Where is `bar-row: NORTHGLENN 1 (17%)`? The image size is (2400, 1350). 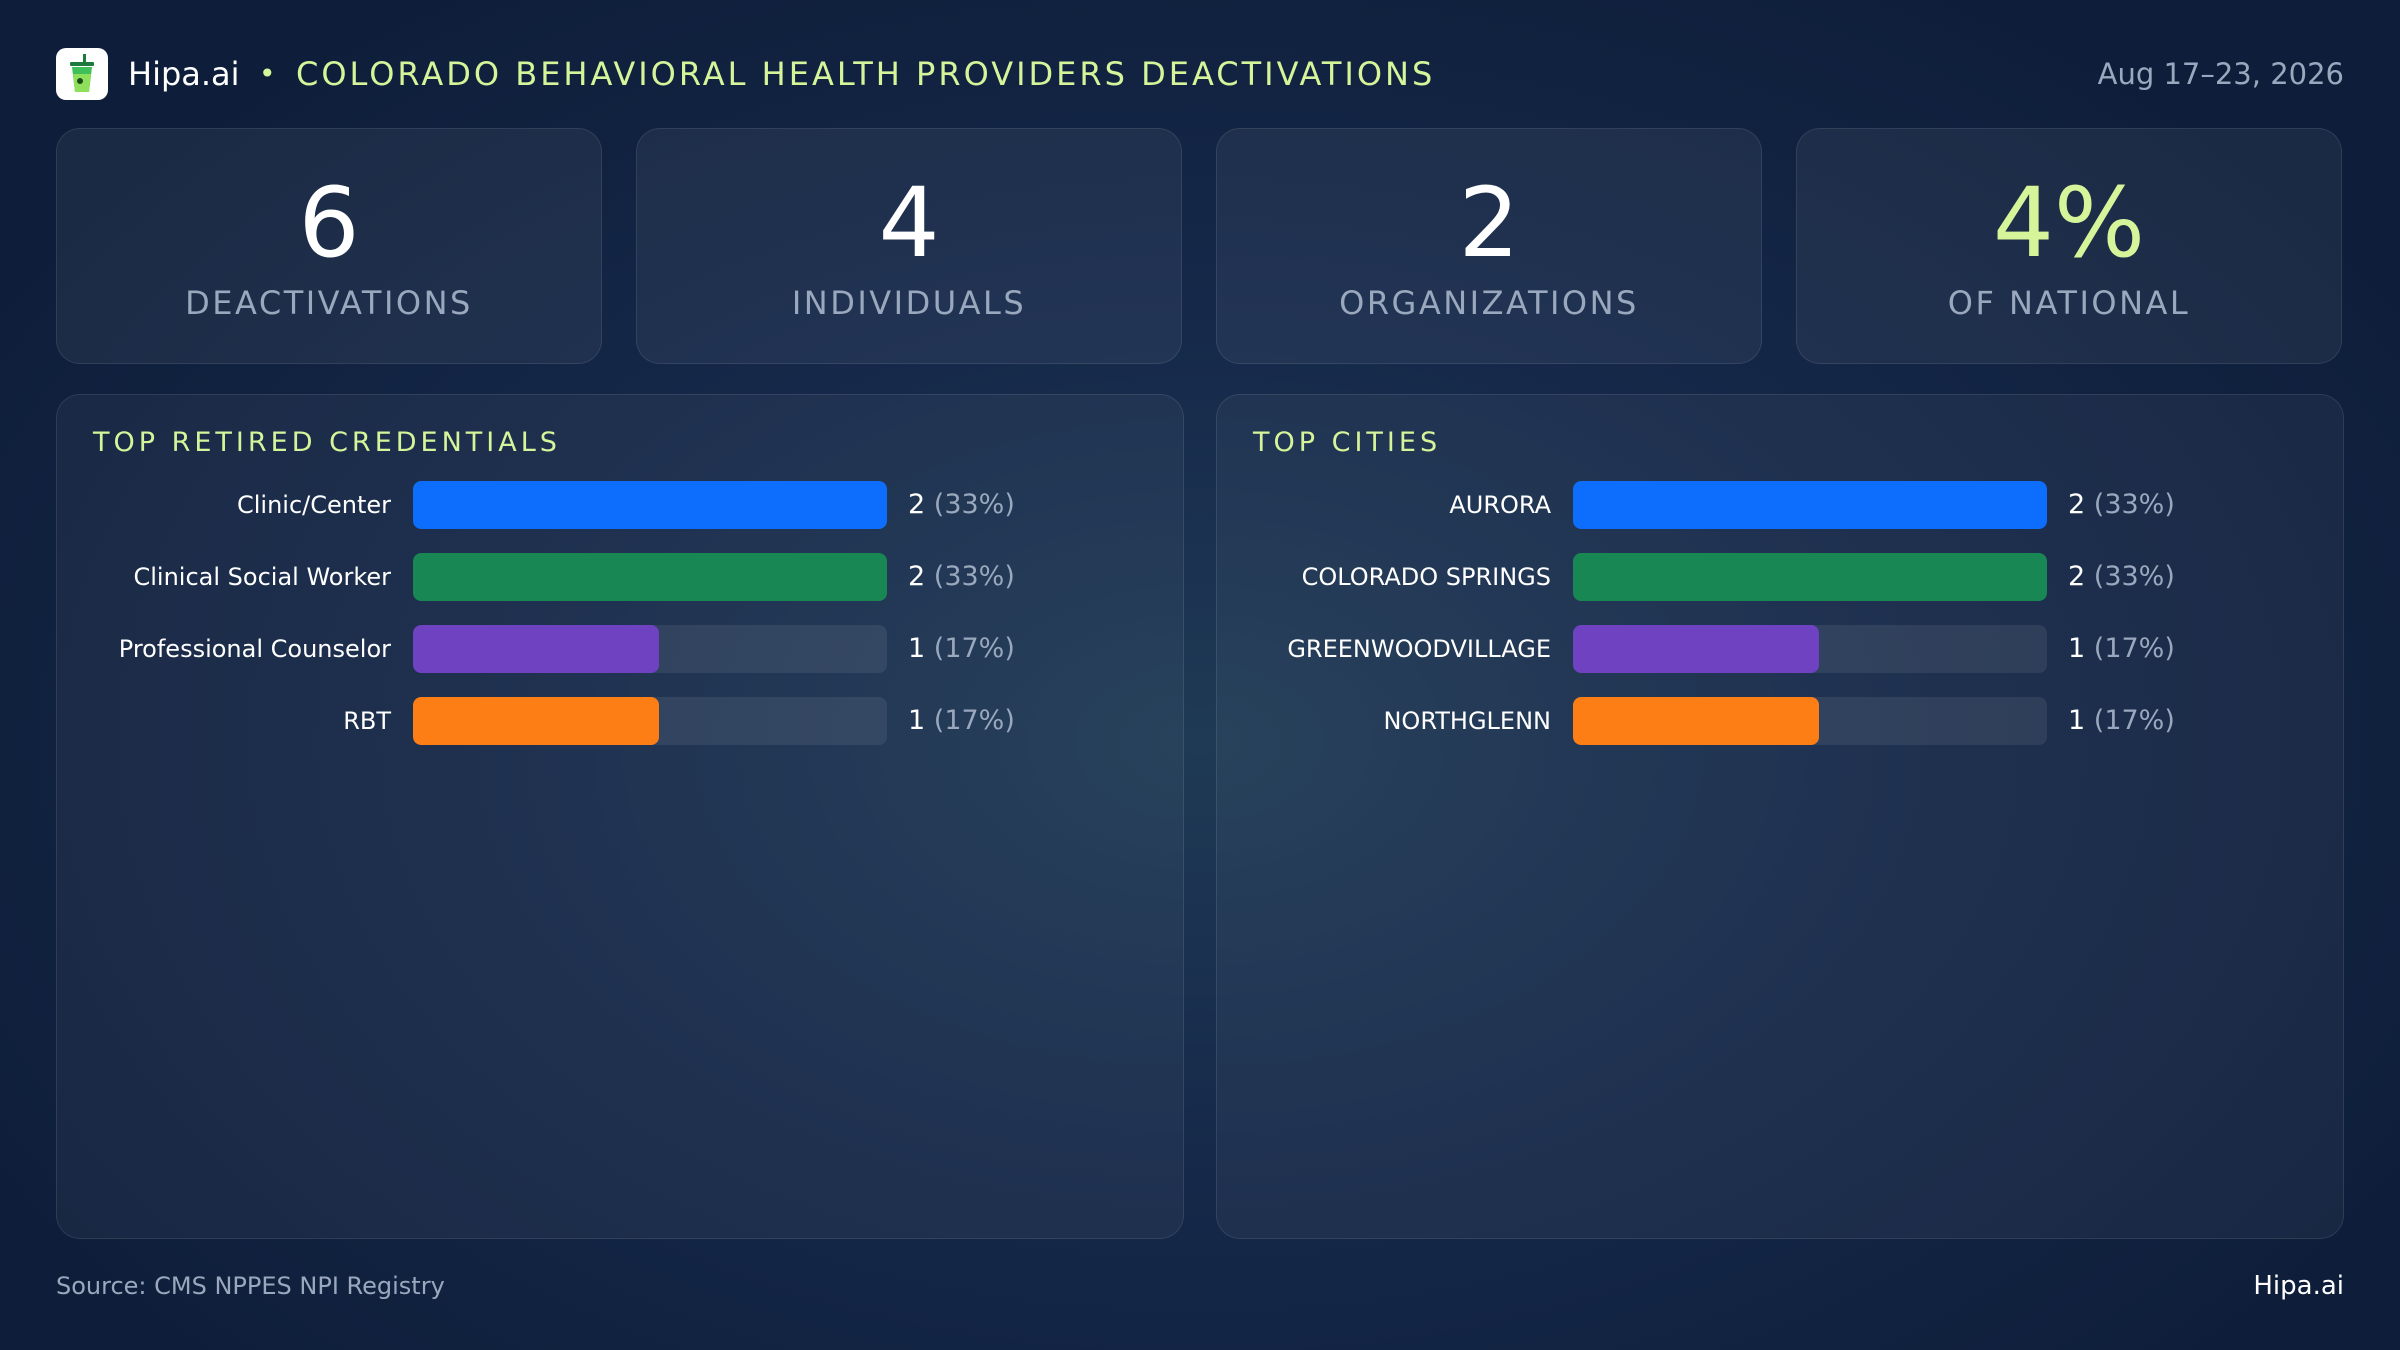
bar-row: NORTHGLENN 1 (17%) is located at coordinates (1780, 721).